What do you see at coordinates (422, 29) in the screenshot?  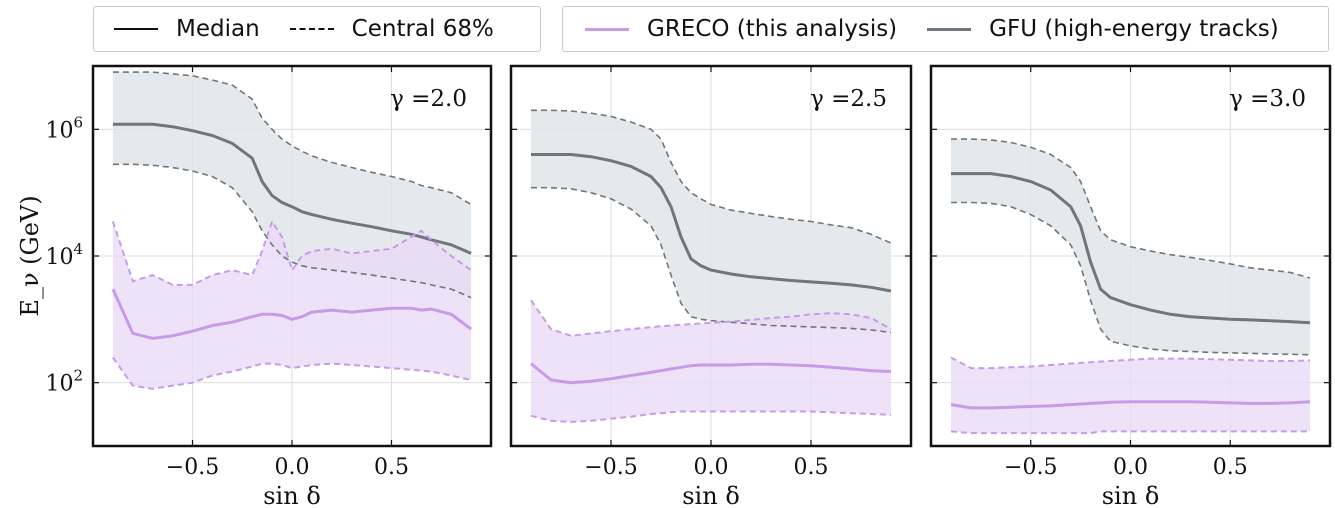 I see `legend-label-central68: Central 68%` at bounding box center [422, 29].